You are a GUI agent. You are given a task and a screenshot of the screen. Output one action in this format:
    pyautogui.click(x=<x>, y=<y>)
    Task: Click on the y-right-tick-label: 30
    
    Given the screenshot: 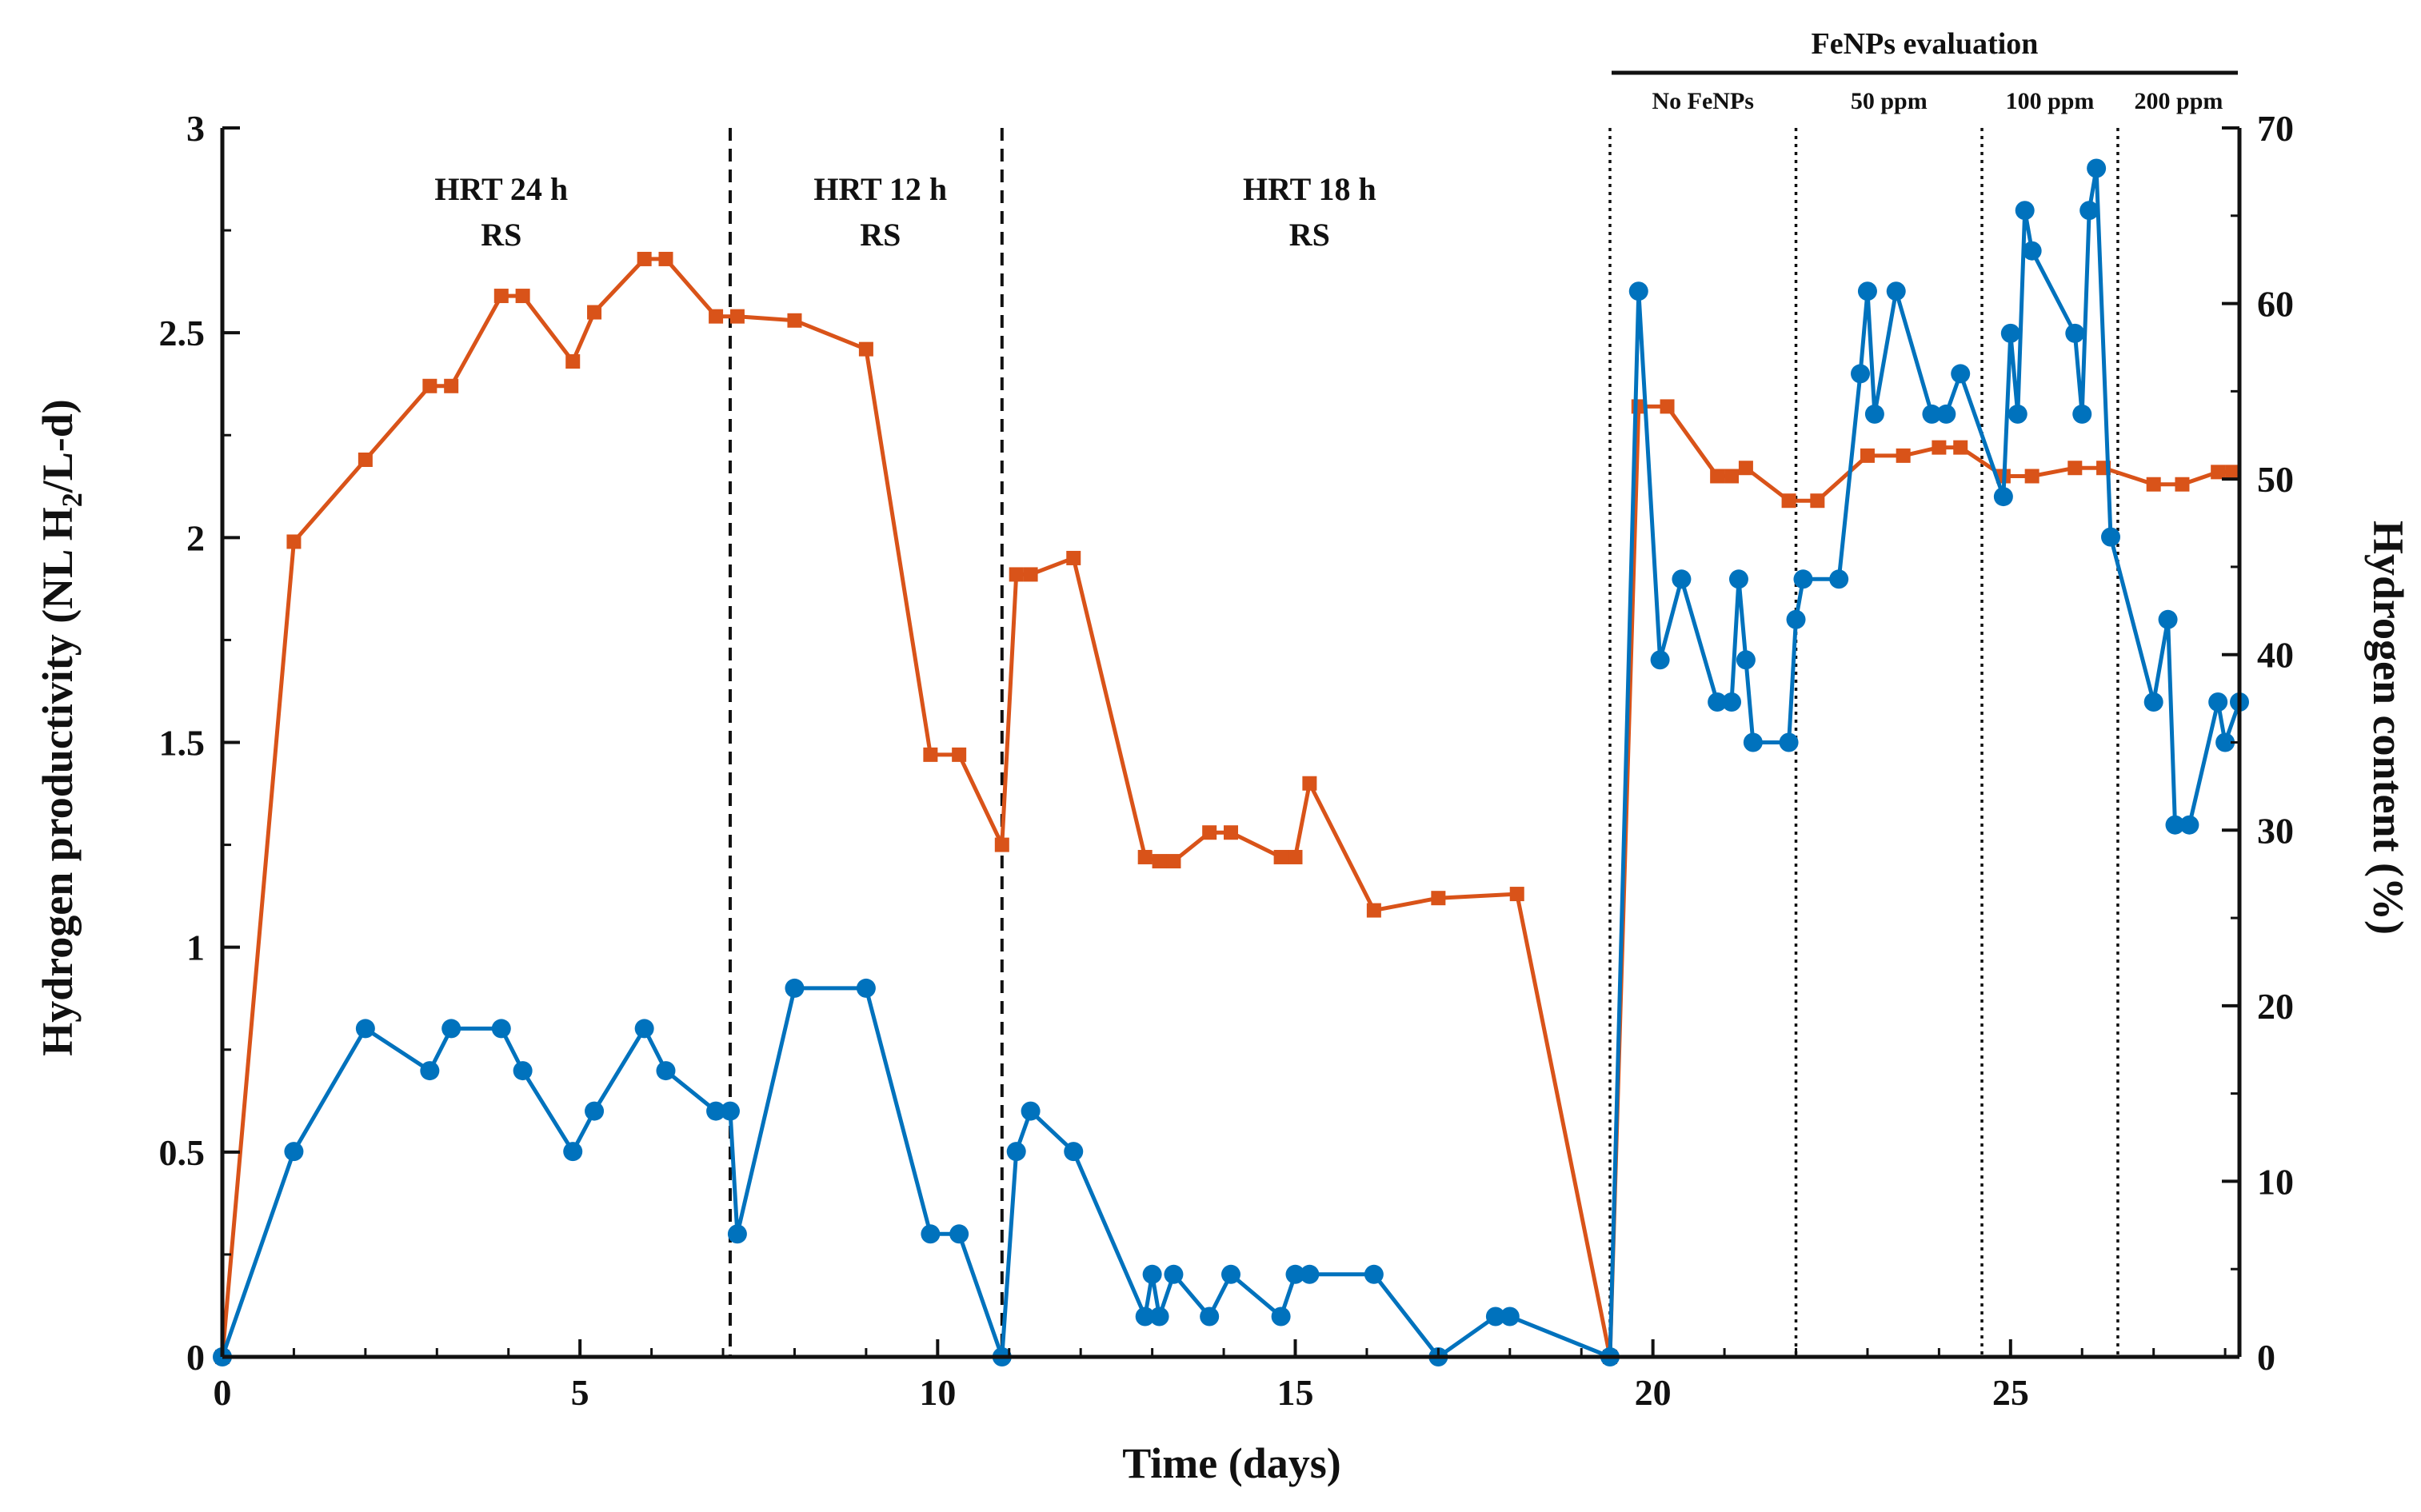 What is the action you would take?
    pyautogui.click(x=2276, y=830)
    